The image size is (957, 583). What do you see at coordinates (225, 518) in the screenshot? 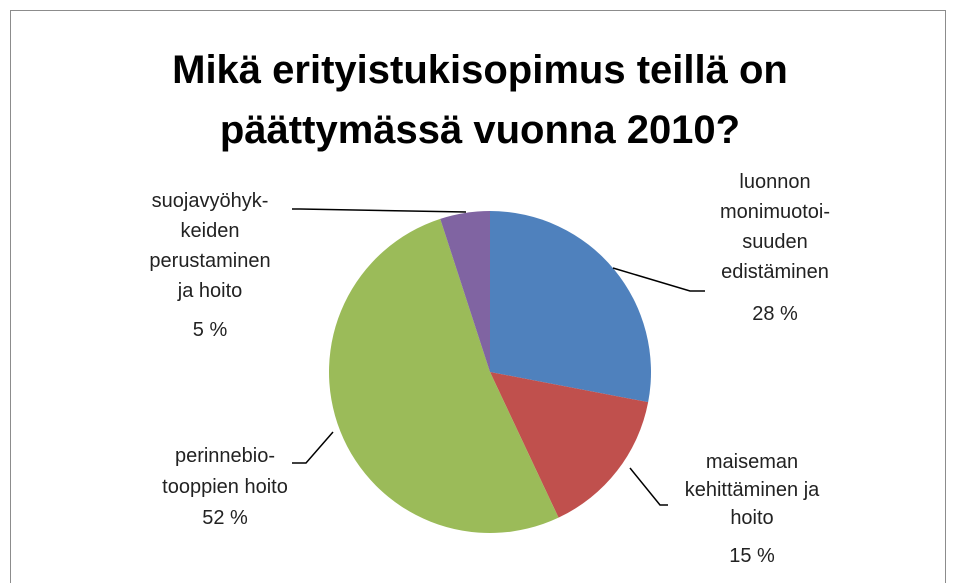
I see `value-label: 52 %` at bounding box center [225, 518].